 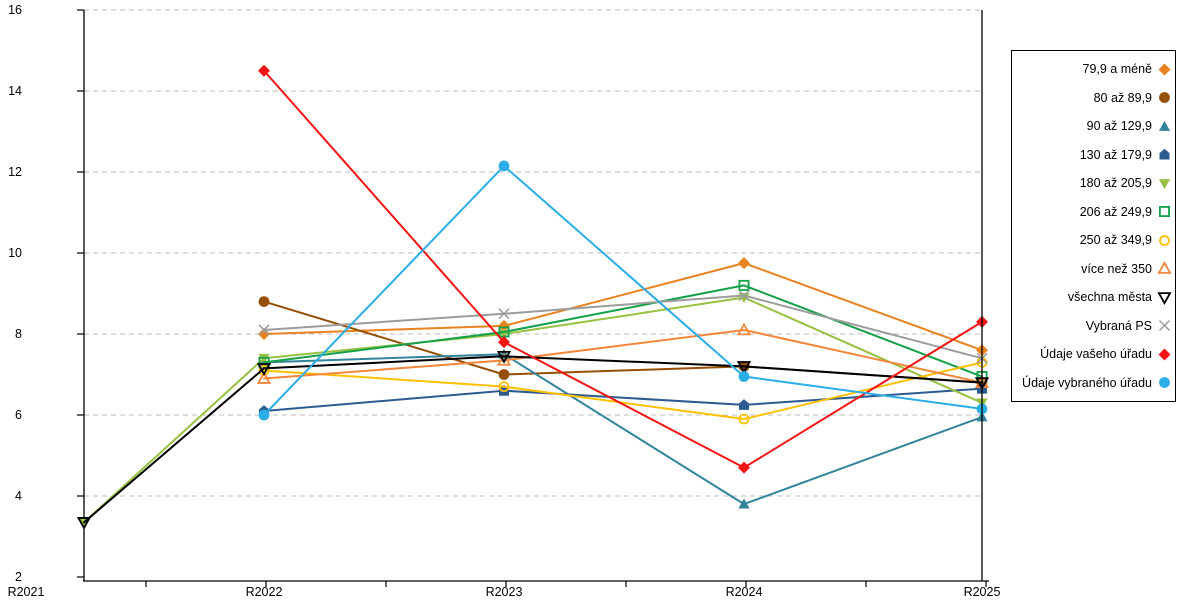 What do you see at coordinates (264, 592) in the screenshot?
I see `x-label-R2022: R2022` at bounding box center [264, 592].